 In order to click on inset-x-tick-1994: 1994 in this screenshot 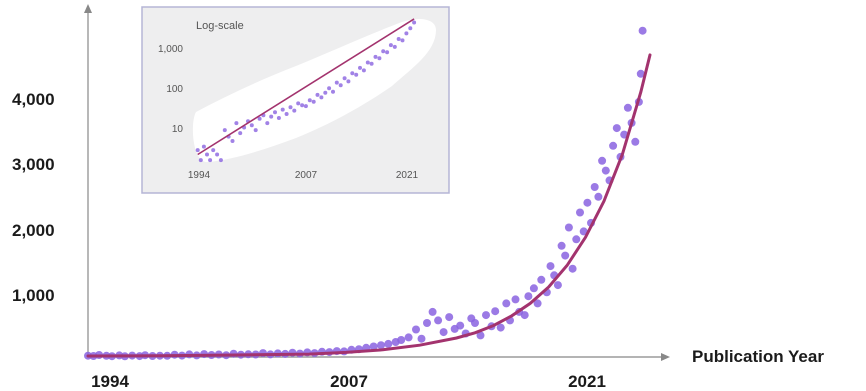, I will do `click(199, 175)`.